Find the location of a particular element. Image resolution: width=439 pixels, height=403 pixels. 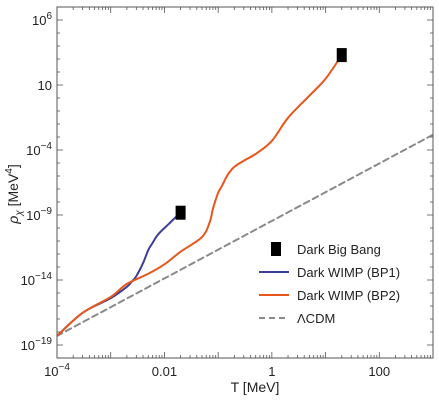

x-tick-label: 100 is located at coordinates (379, 371).